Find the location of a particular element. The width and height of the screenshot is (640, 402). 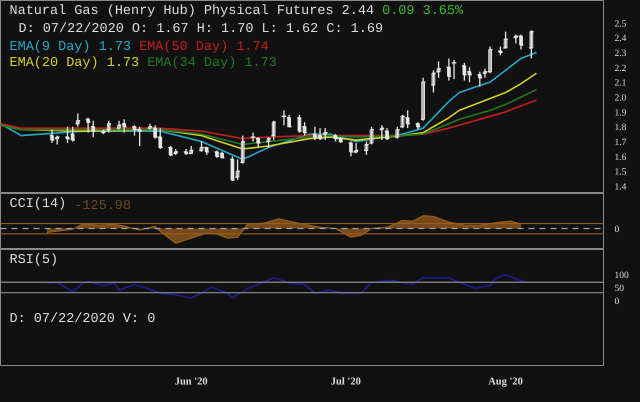

y-tick-label: 100 is located at coordinates (621, 275).